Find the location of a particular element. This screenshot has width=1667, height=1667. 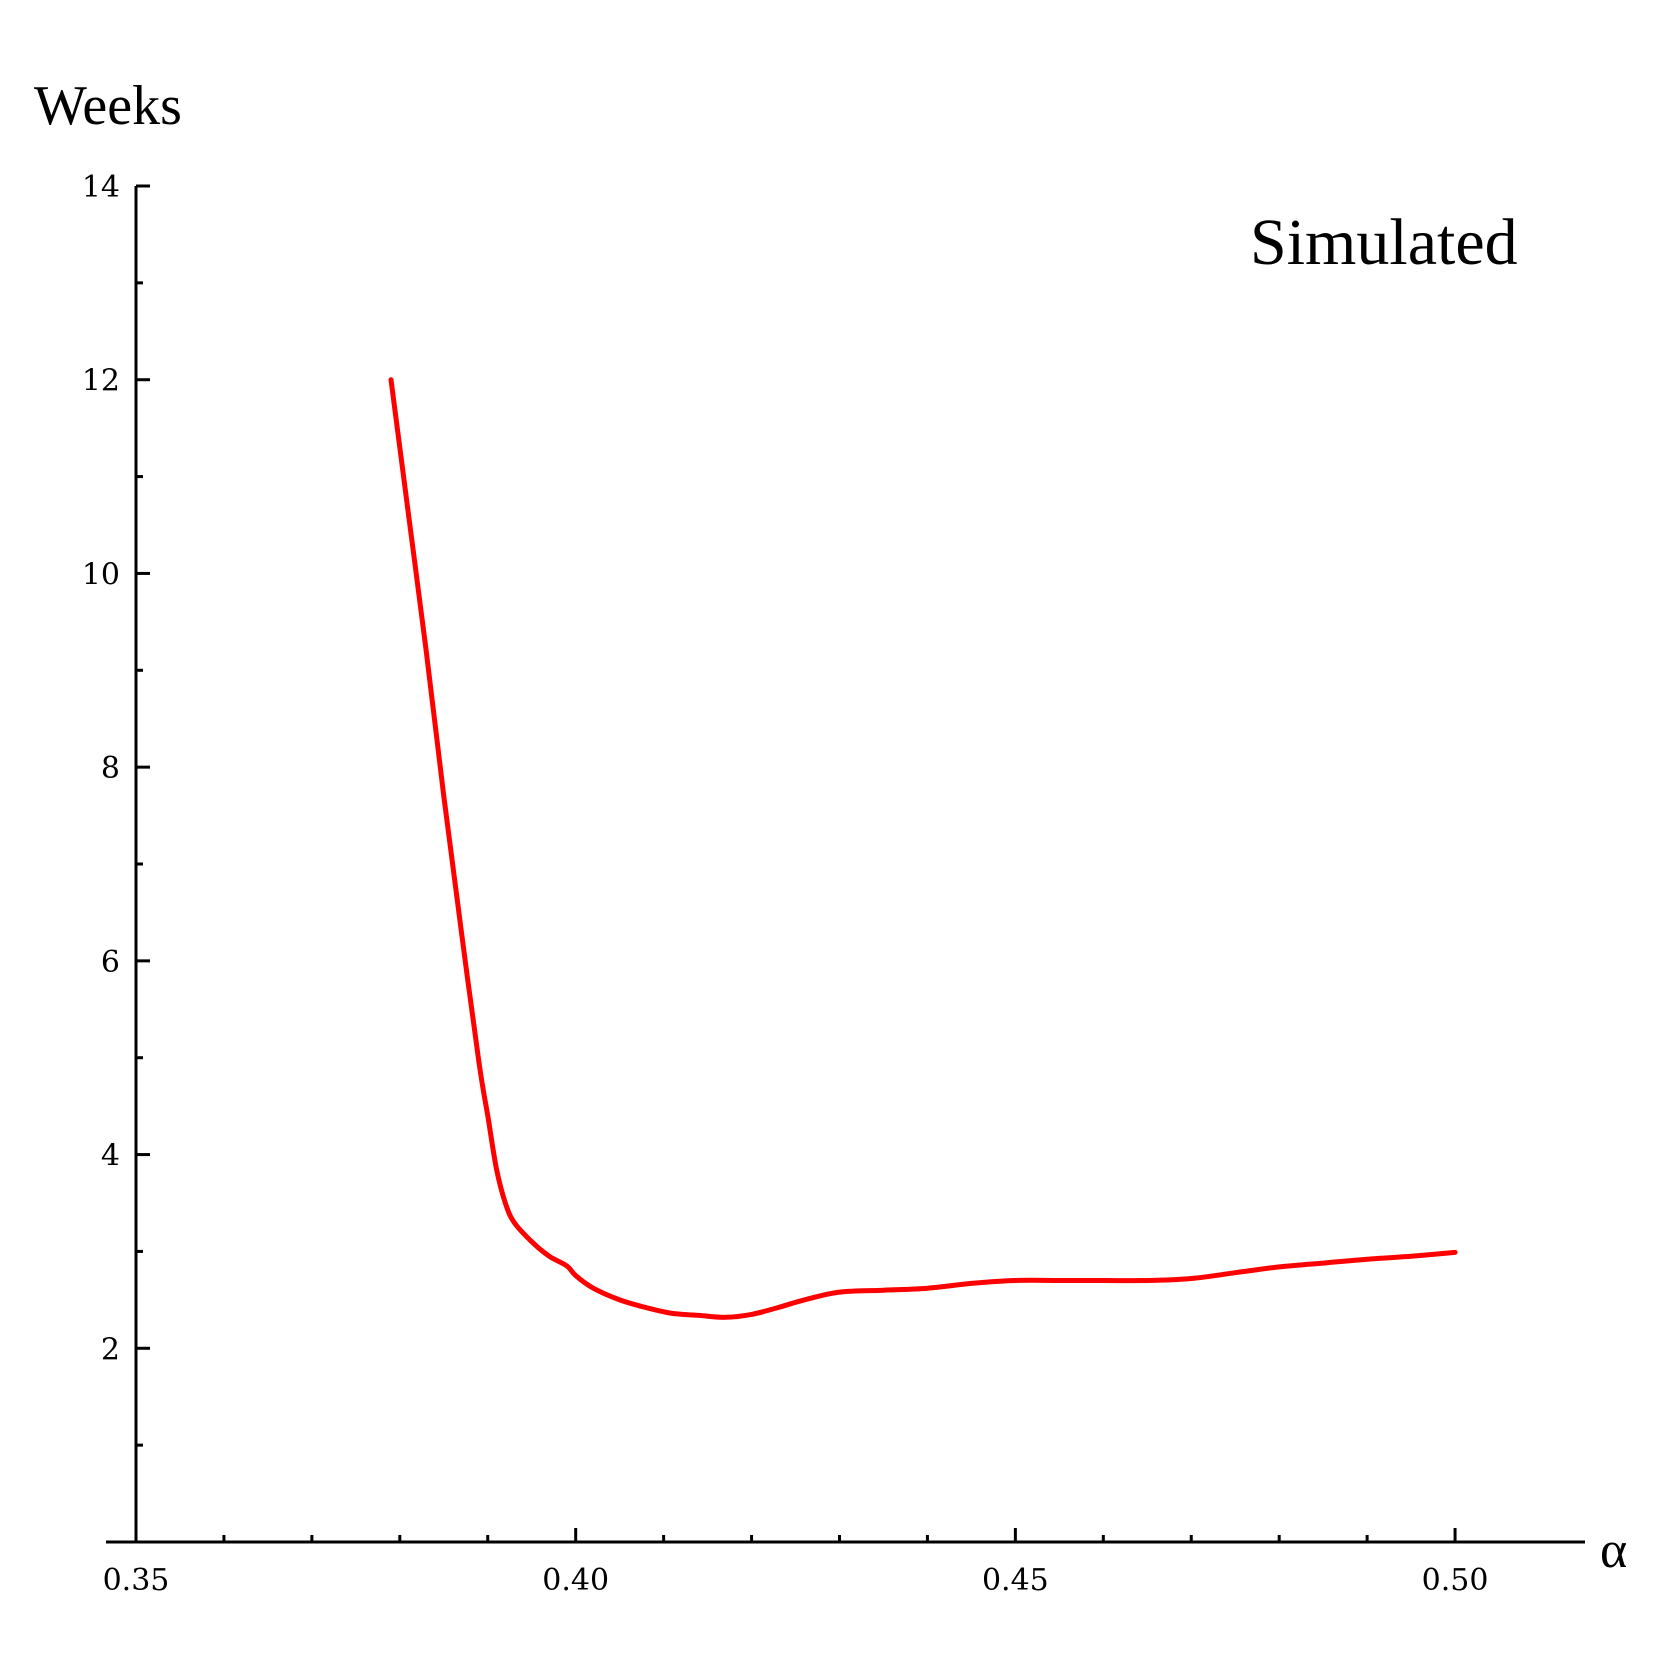

x-axis-title: α is located at coordinates (1613, 1550).